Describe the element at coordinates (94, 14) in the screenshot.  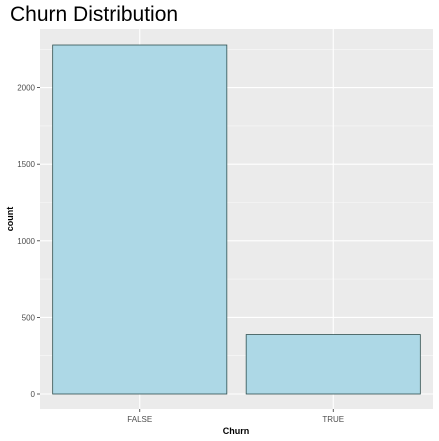
I see `chart-title: Churn Distribution` at that location.